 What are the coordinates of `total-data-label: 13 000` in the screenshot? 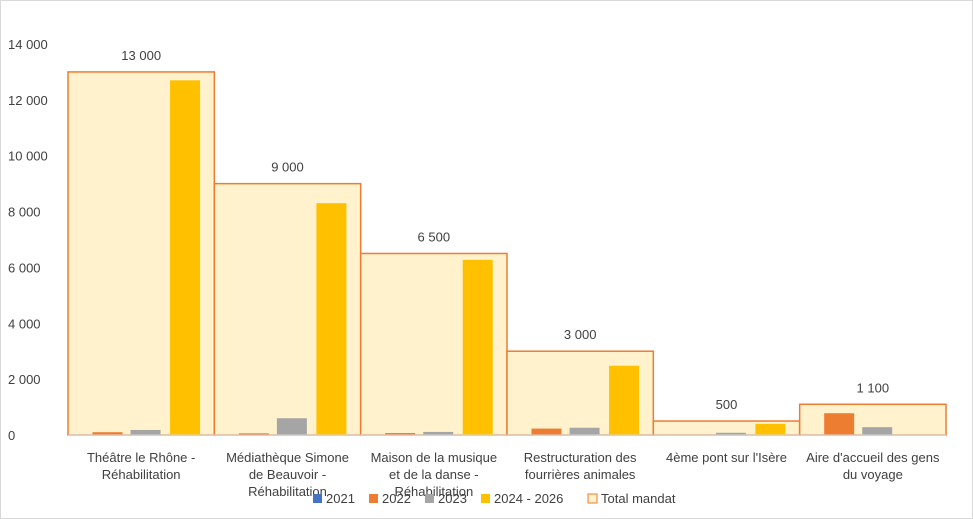 It's located at (141, 55).